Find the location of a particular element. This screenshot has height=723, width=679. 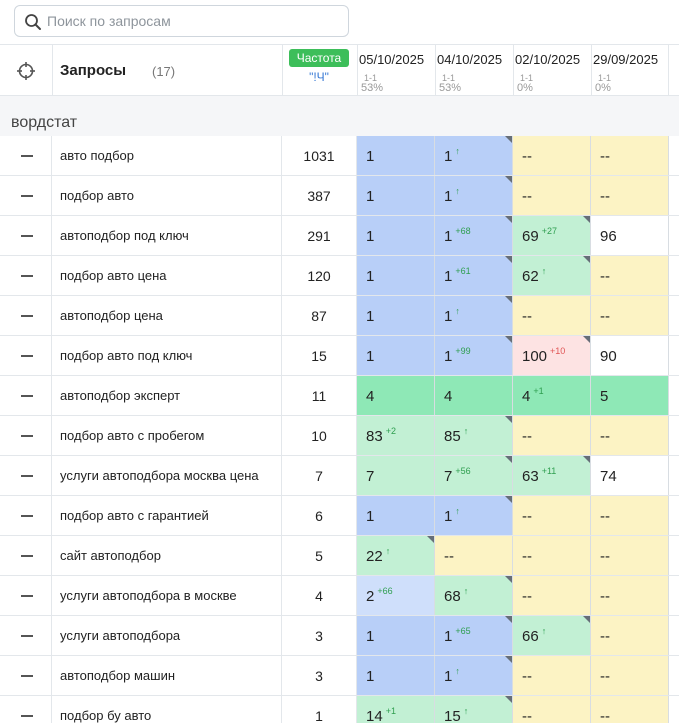

position-cell: 22 ↑ is located at coordinates (396, 555).